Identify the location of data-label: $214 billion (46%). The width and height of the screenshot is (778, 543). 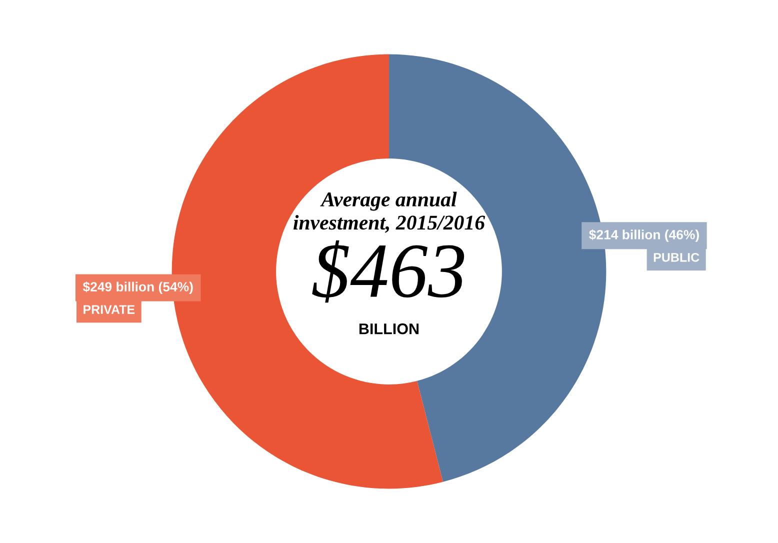
(644, 235).